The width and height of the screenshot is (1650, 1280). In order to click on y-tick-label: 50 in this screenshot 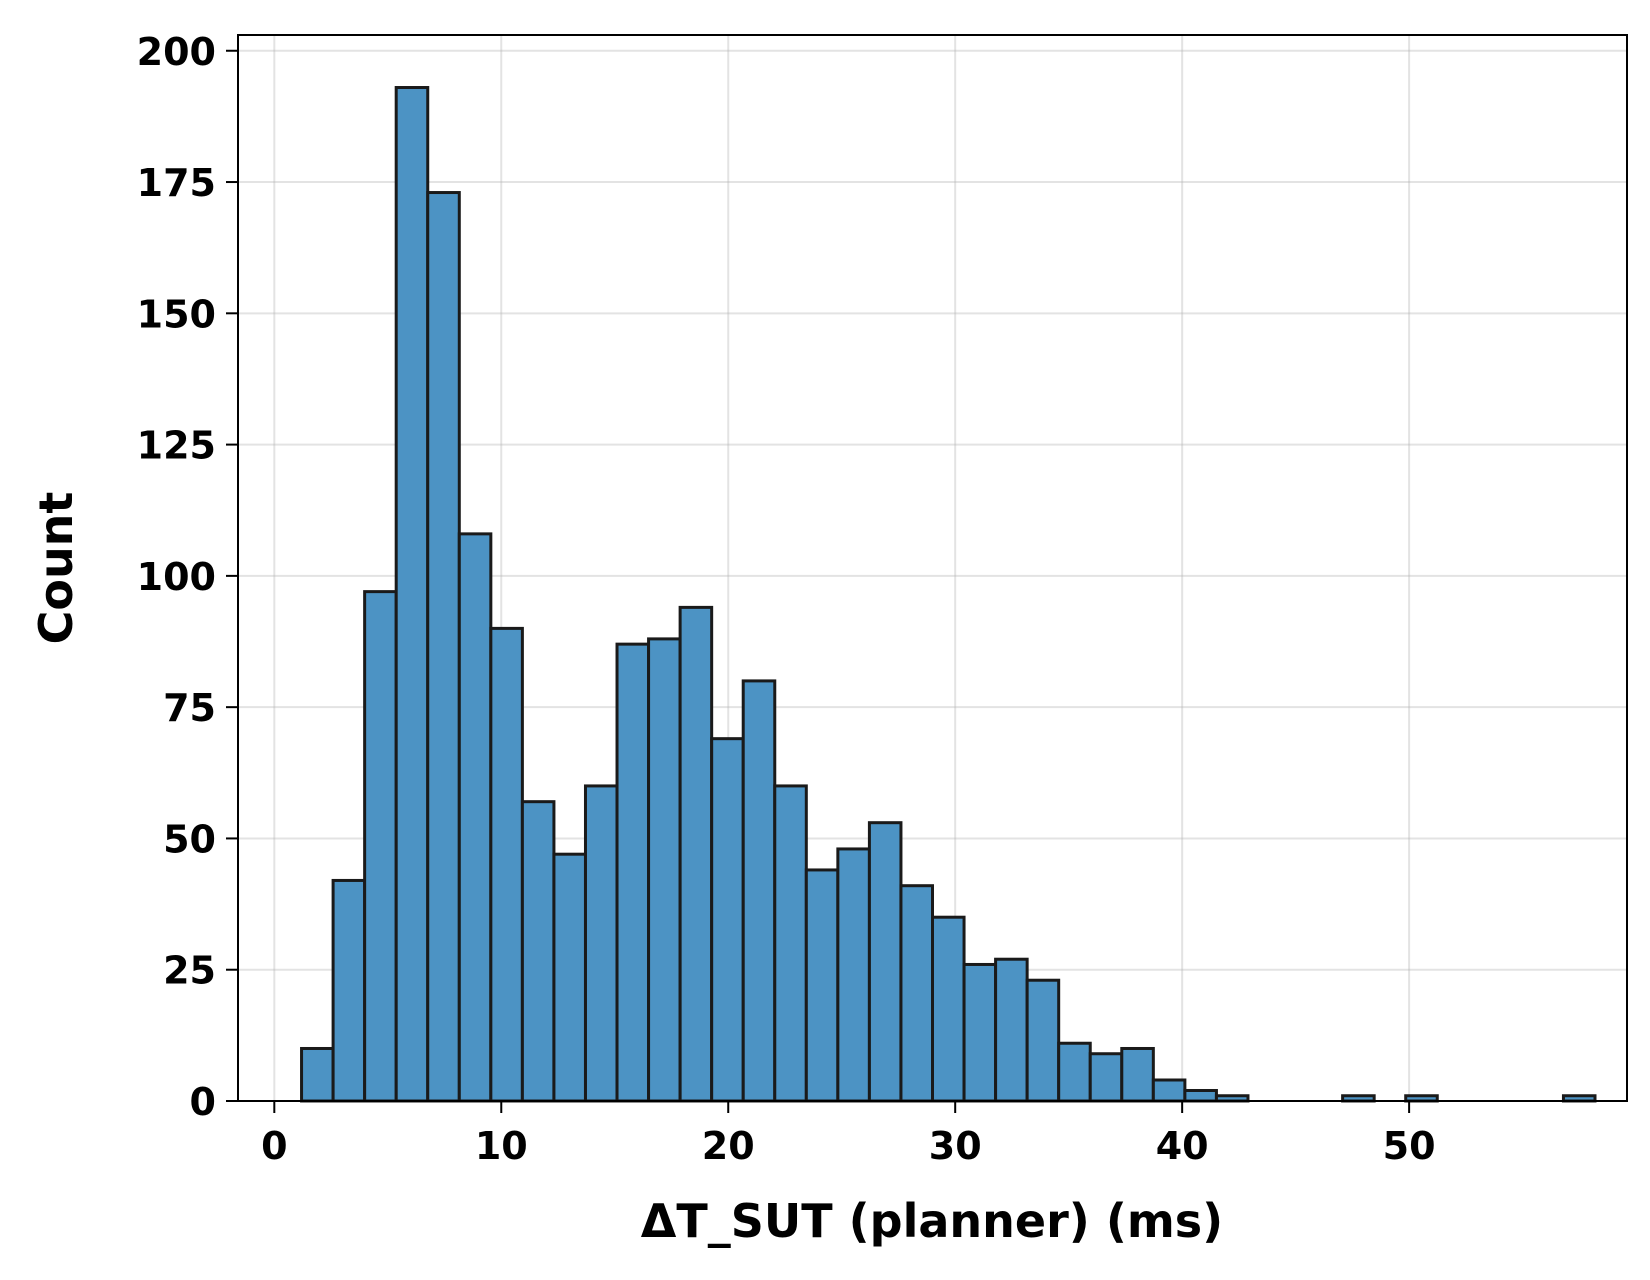, I will do `click(189, 839)`.